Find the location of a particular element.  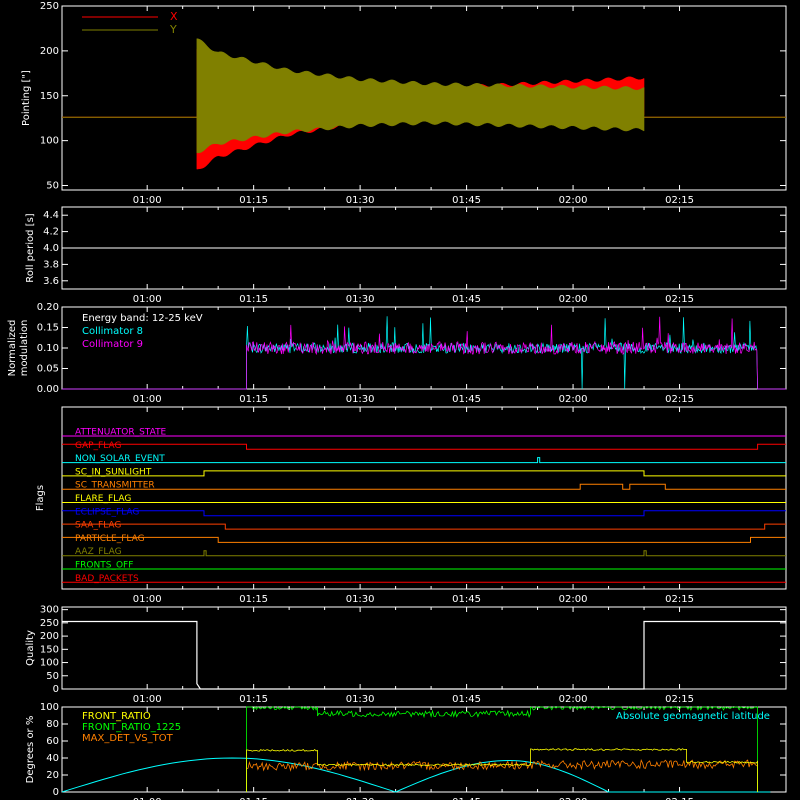

flag-saa_flag is located at coordinates (424, 526).